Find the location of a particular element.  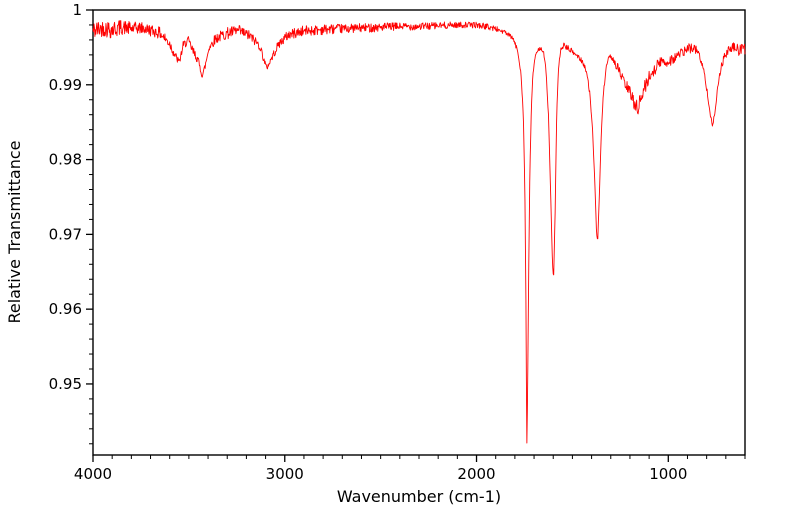

x-tick-label: 2000 is located at coordinates (476, 474).